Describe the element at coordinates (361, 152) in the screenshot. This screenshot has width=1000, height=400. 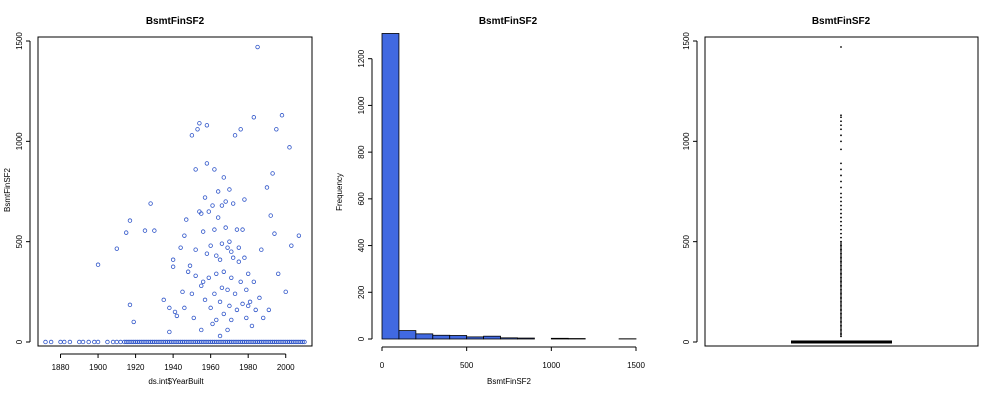
I see `histogram-y-tick-label: 800` at that location.